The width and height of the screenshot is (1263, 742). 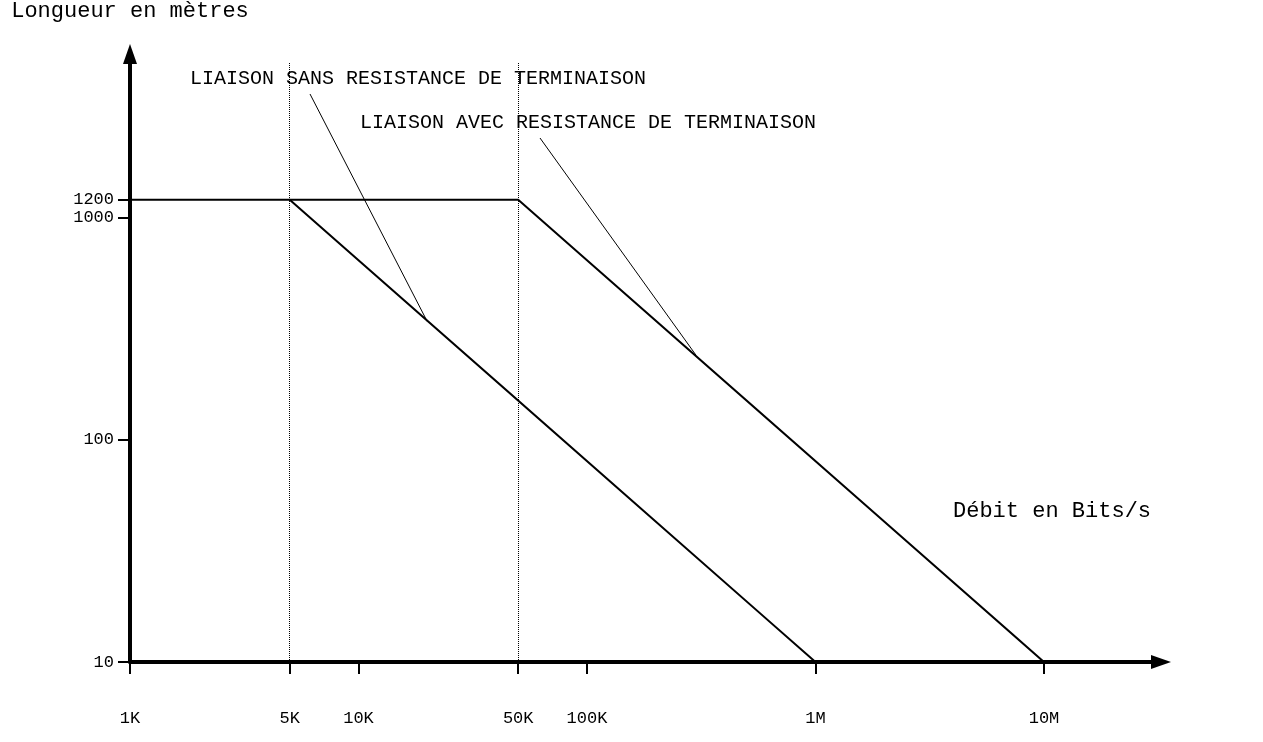 I want to click on y-tick-label: 1200, so click(x=93, y=200).